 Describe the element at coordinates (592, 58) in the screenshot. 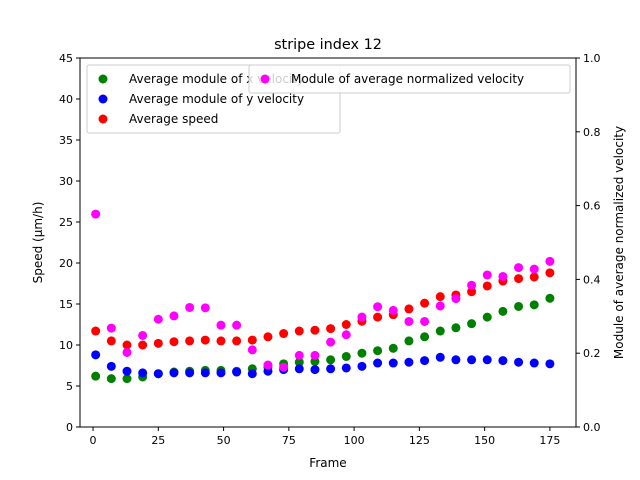

I see `y-tick-label-right: 1.0` at that location.